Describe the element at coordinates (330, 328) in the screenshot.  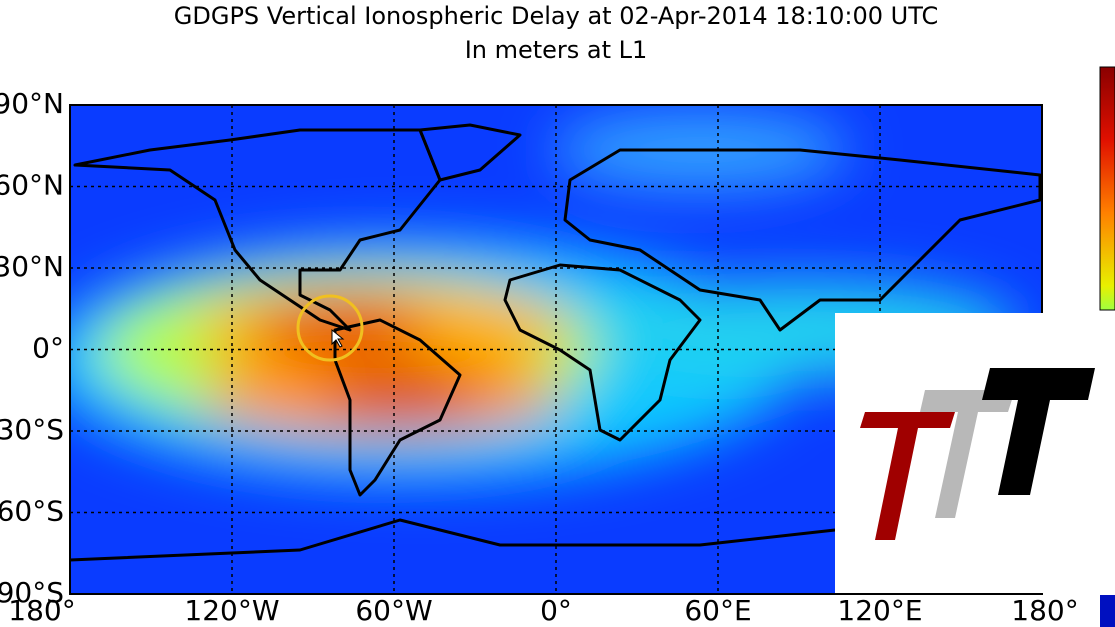
I see `highlight-circle` at that location.